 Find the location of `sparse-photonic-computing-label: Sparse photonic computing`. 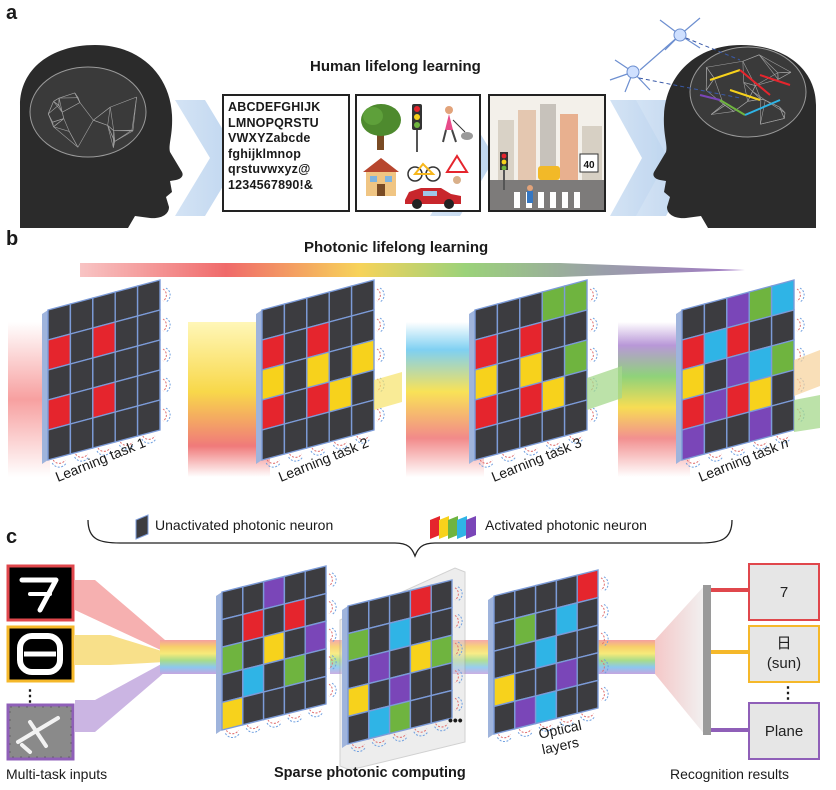

sparse-photonic-computing-label: Sparse photonic computing is located at coordinates (370, 773).